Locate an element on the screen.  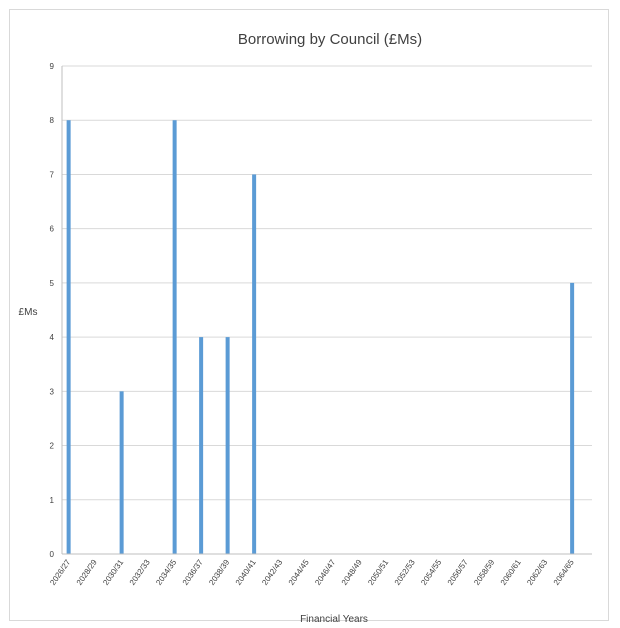
x-tick-label: 2028/29 is located at coordinates (87, 572).